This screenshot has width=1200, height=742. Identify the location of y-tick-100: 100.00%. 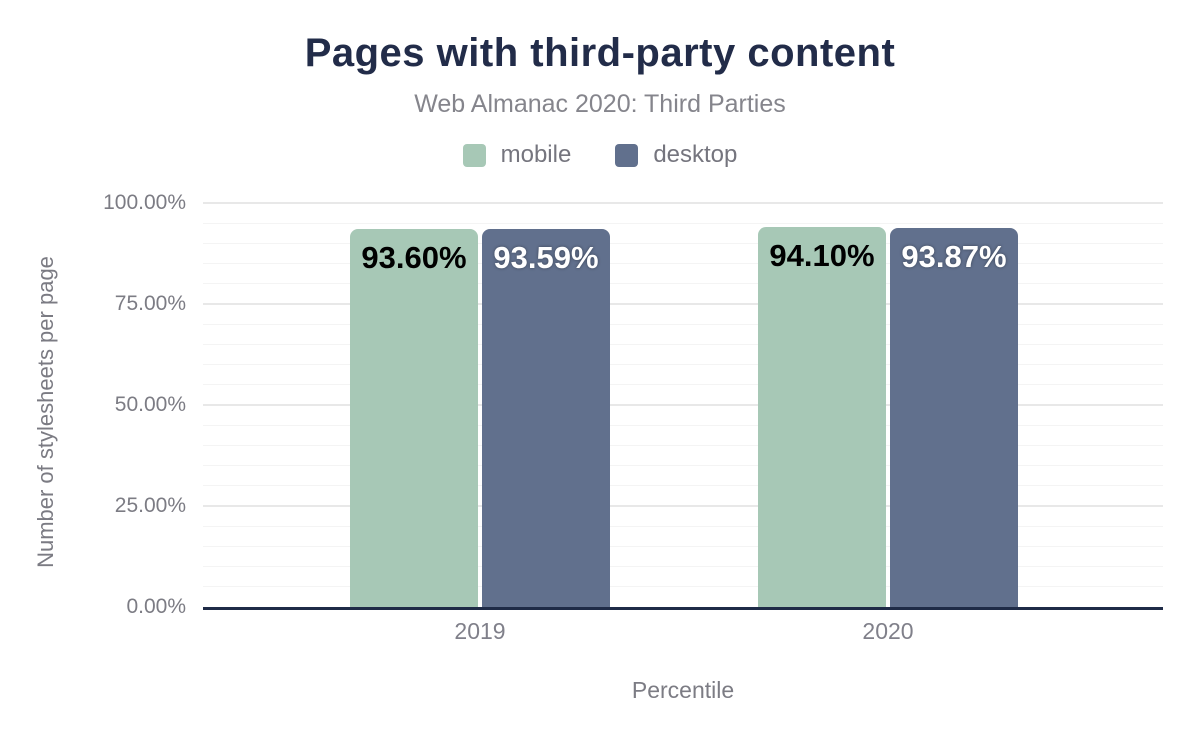
(144, 202).